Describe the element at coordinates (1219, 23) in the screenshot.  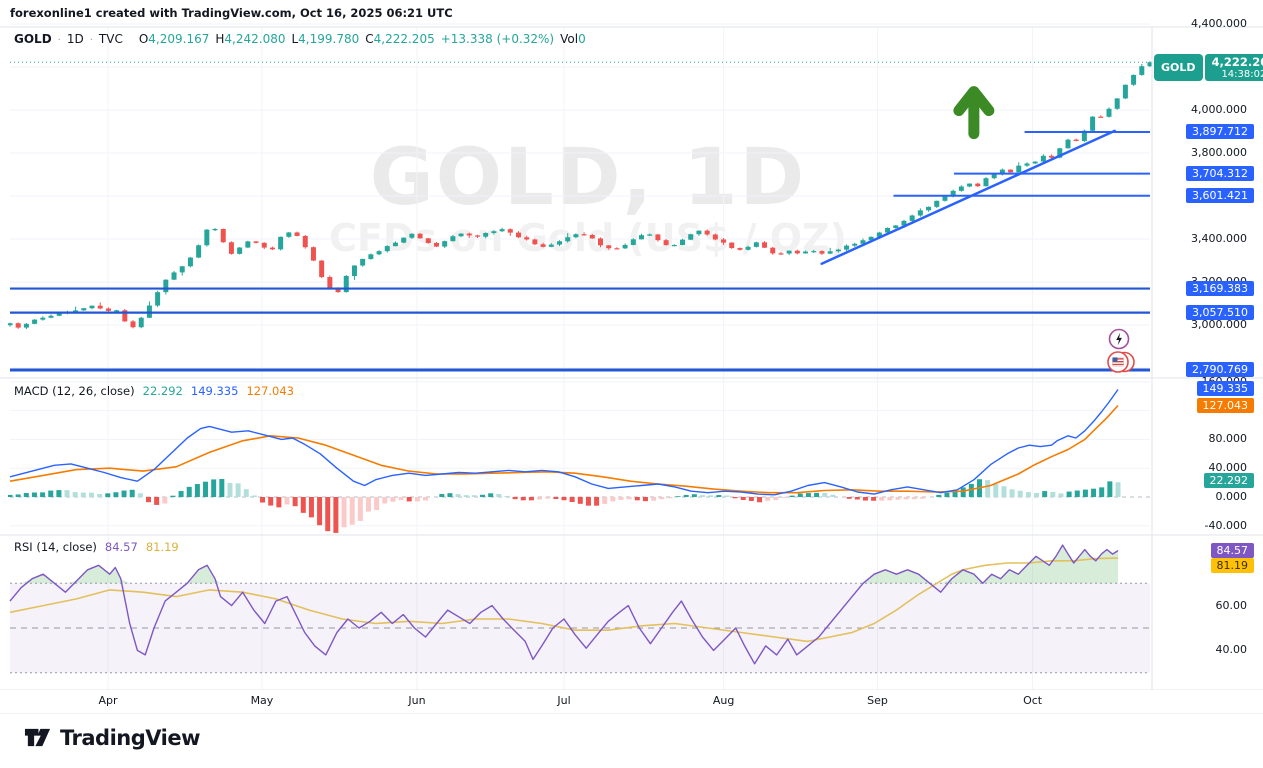
I see `price-tick-label: 4,400.000` at that location.